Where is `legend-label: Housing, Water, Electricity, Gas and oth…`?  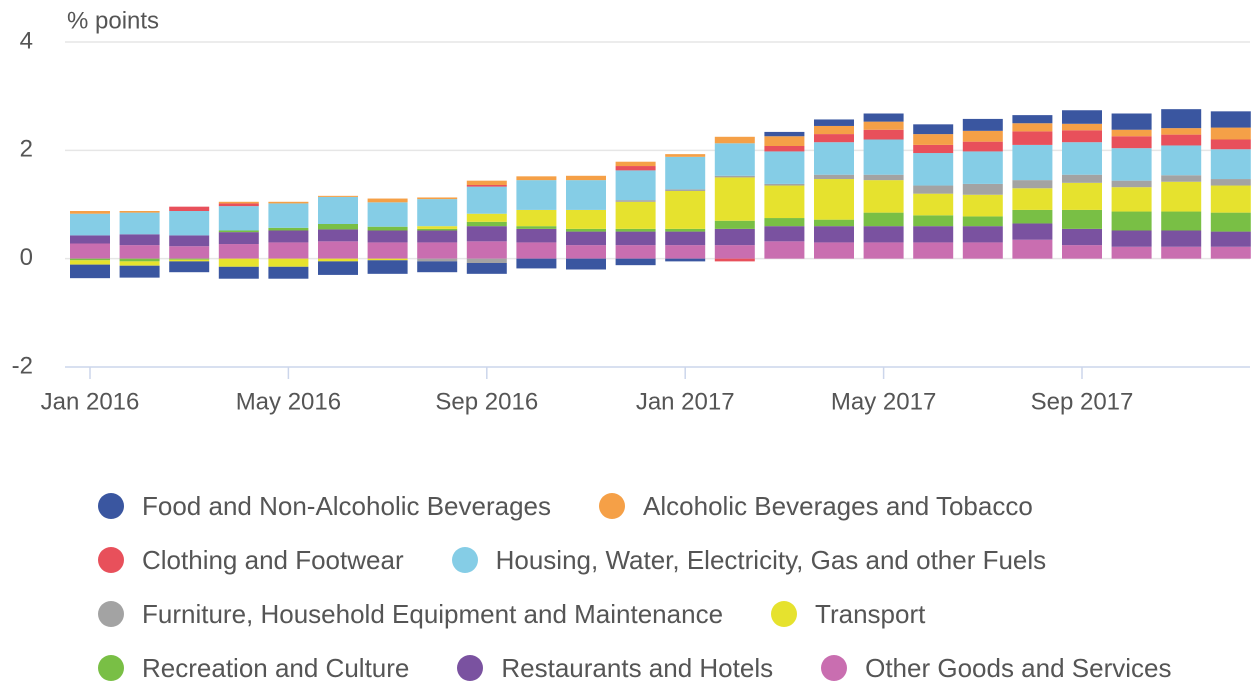 legend-label: Housing, Water, Electricity, Gas and oth… is located at coordinates (771, 559).